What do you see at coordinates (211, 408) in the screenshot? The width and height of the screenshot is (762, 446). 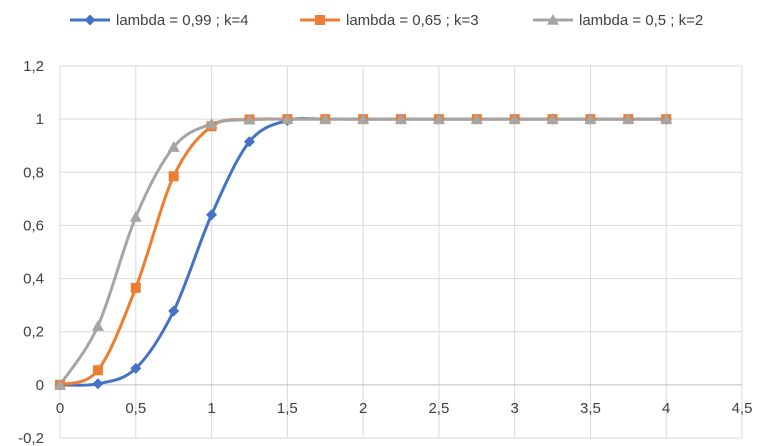 I see `x-tick-label: 1` at bounding box center [211, 408].